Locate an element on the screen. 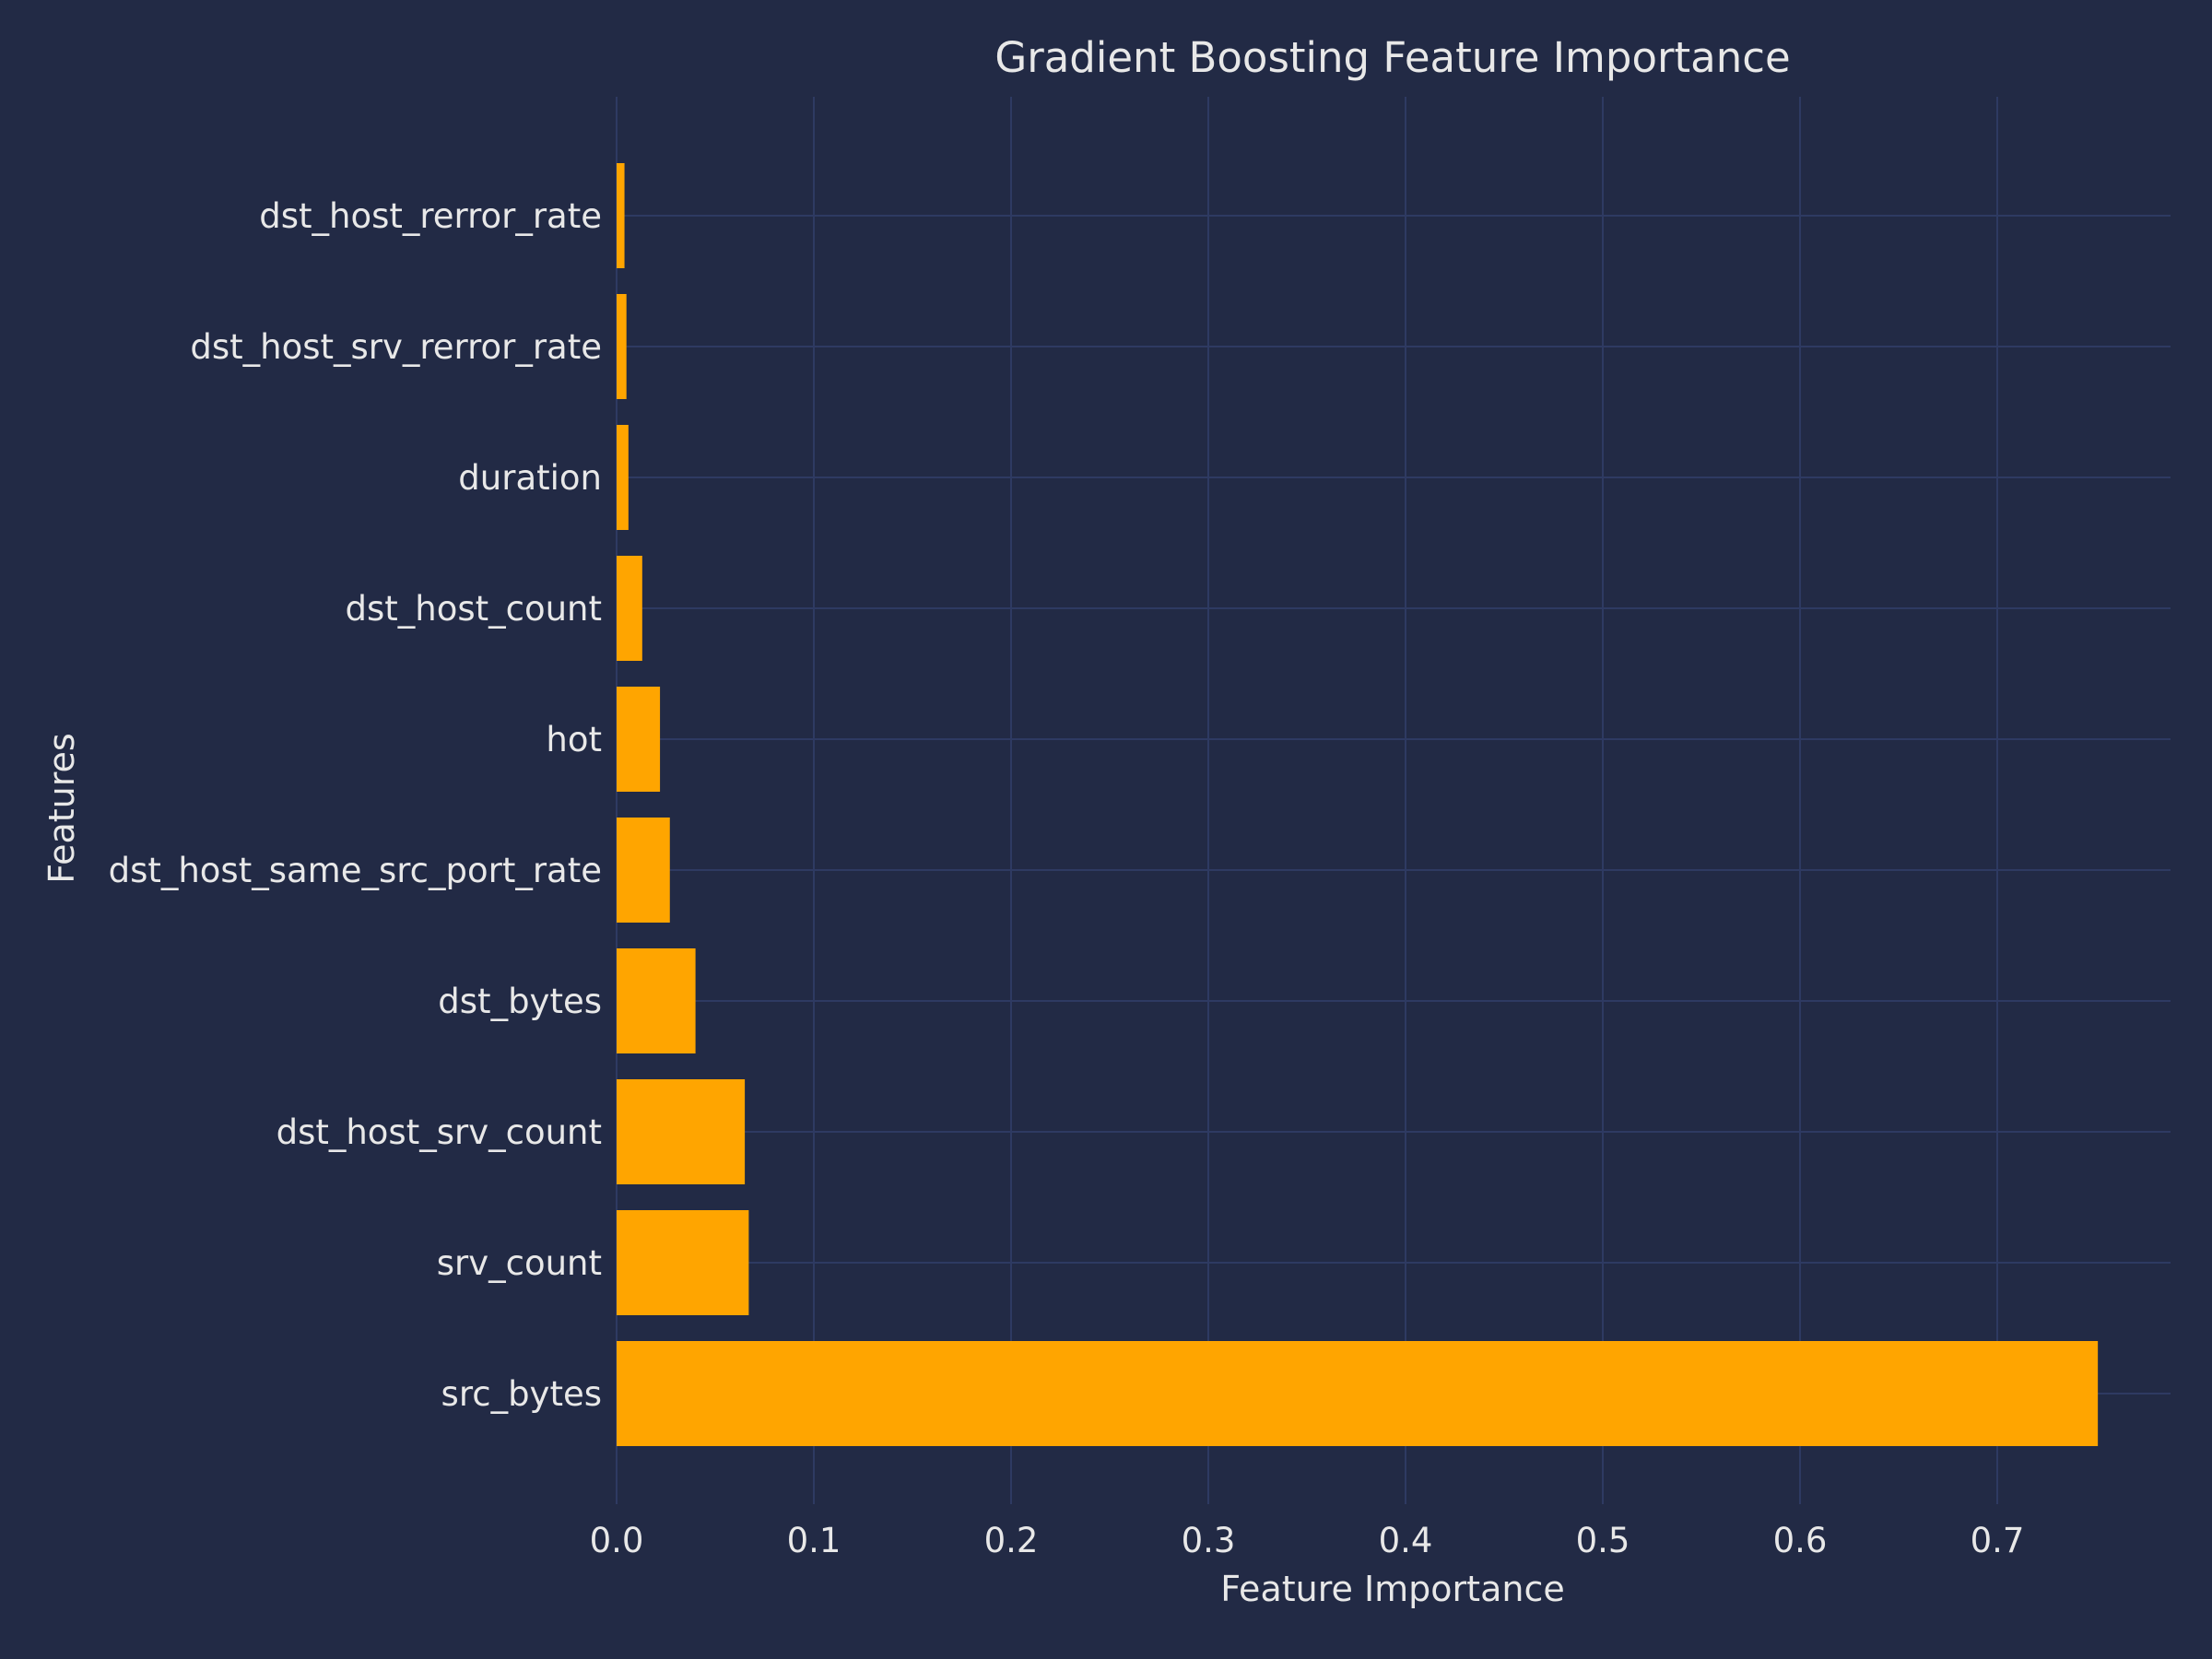  category-label: dst_bytes is located at coordinates (520, 1001).